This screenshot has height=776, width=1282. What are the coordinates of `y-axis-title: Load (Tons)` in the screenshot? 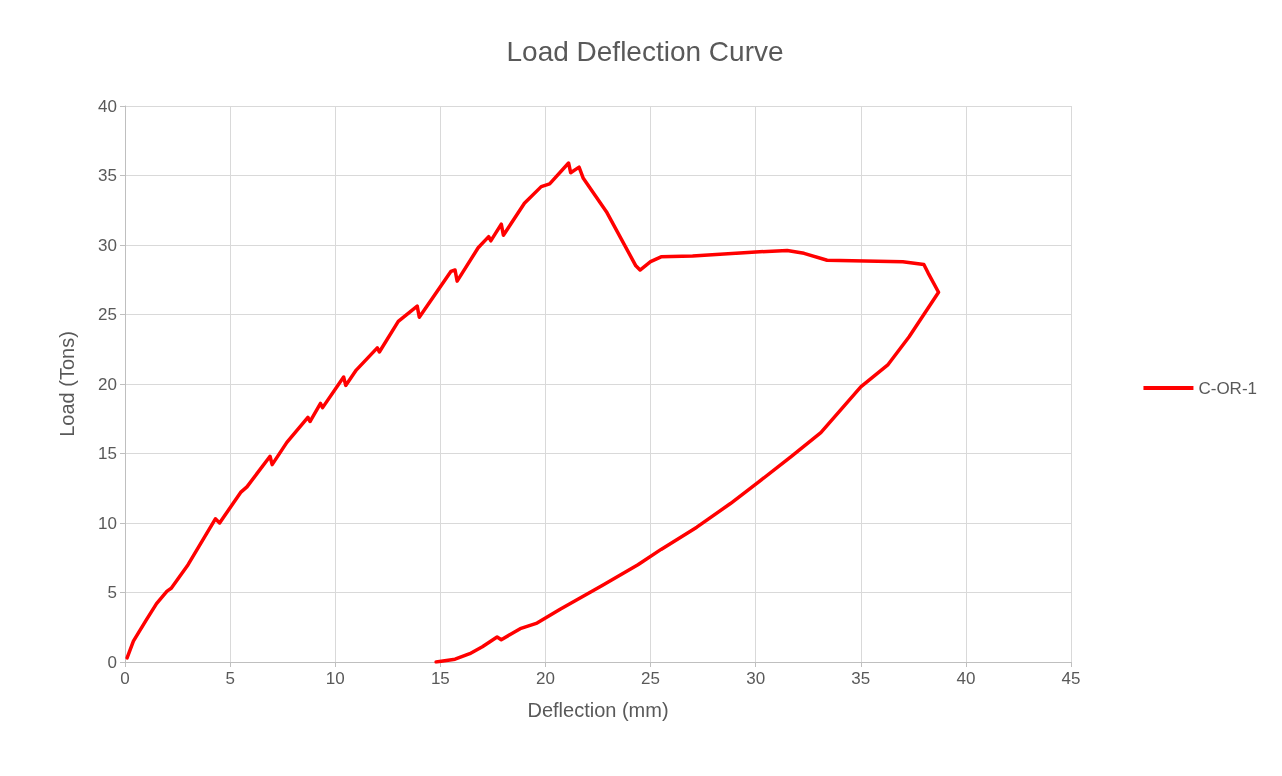 It's located at (67, 384).